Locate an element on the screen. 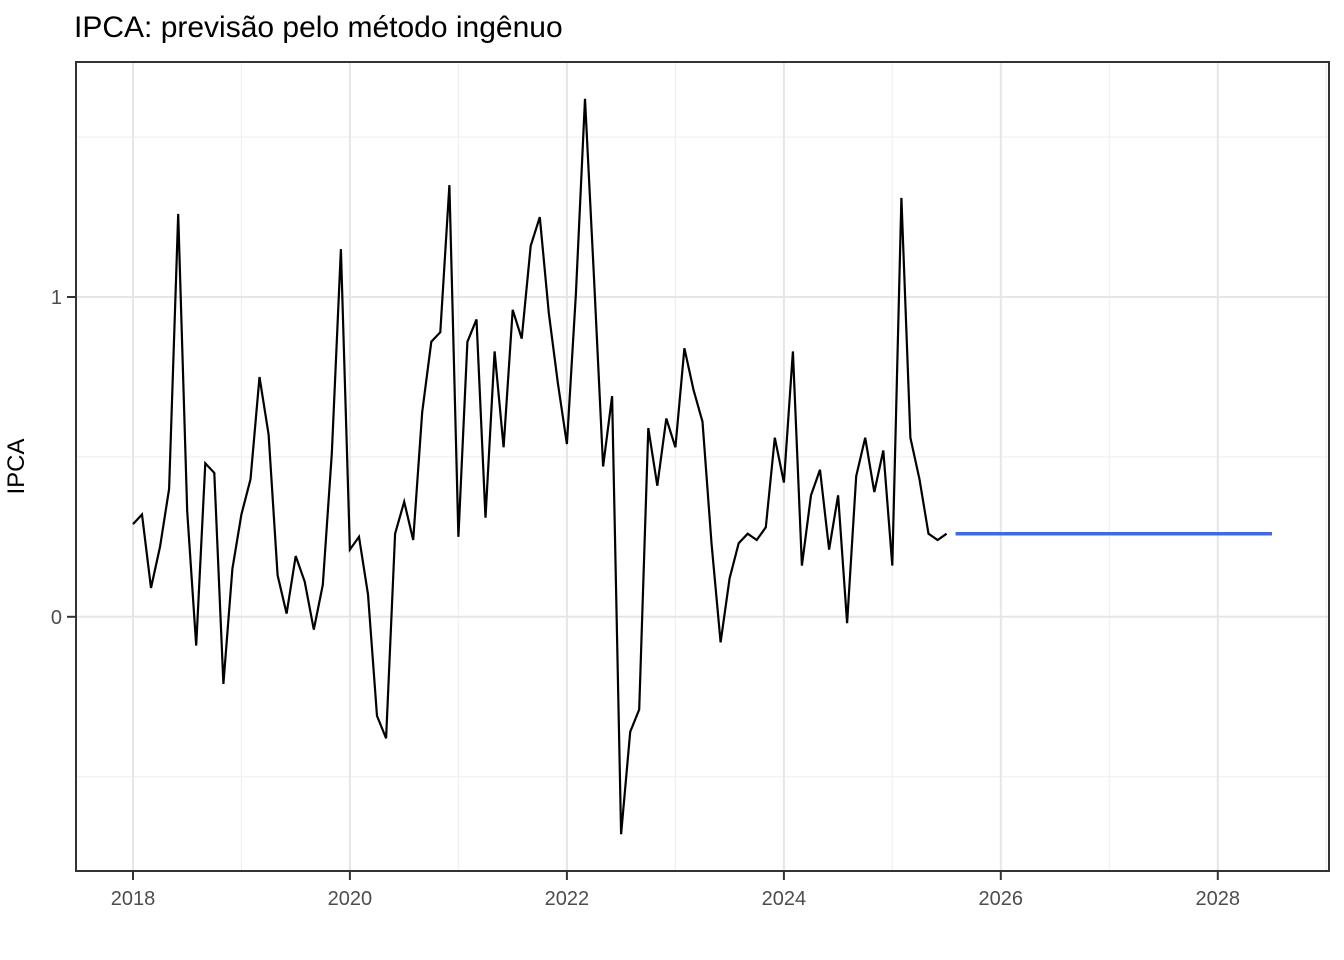 Image resolution: width=1344 pixels, height=960 pixels. y-tick-label: 0 is located at coordinates (56, 618).